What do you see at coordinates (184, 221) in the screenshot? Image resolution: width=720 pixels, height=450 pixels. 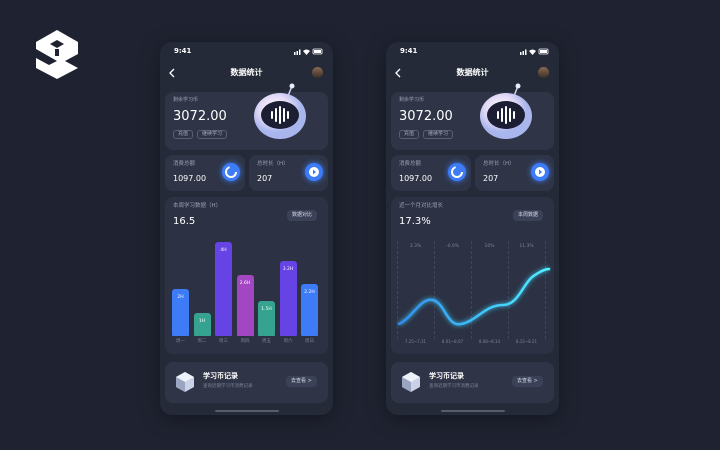 I see `chart-value: 16.5` at bounding box center [184, 221].